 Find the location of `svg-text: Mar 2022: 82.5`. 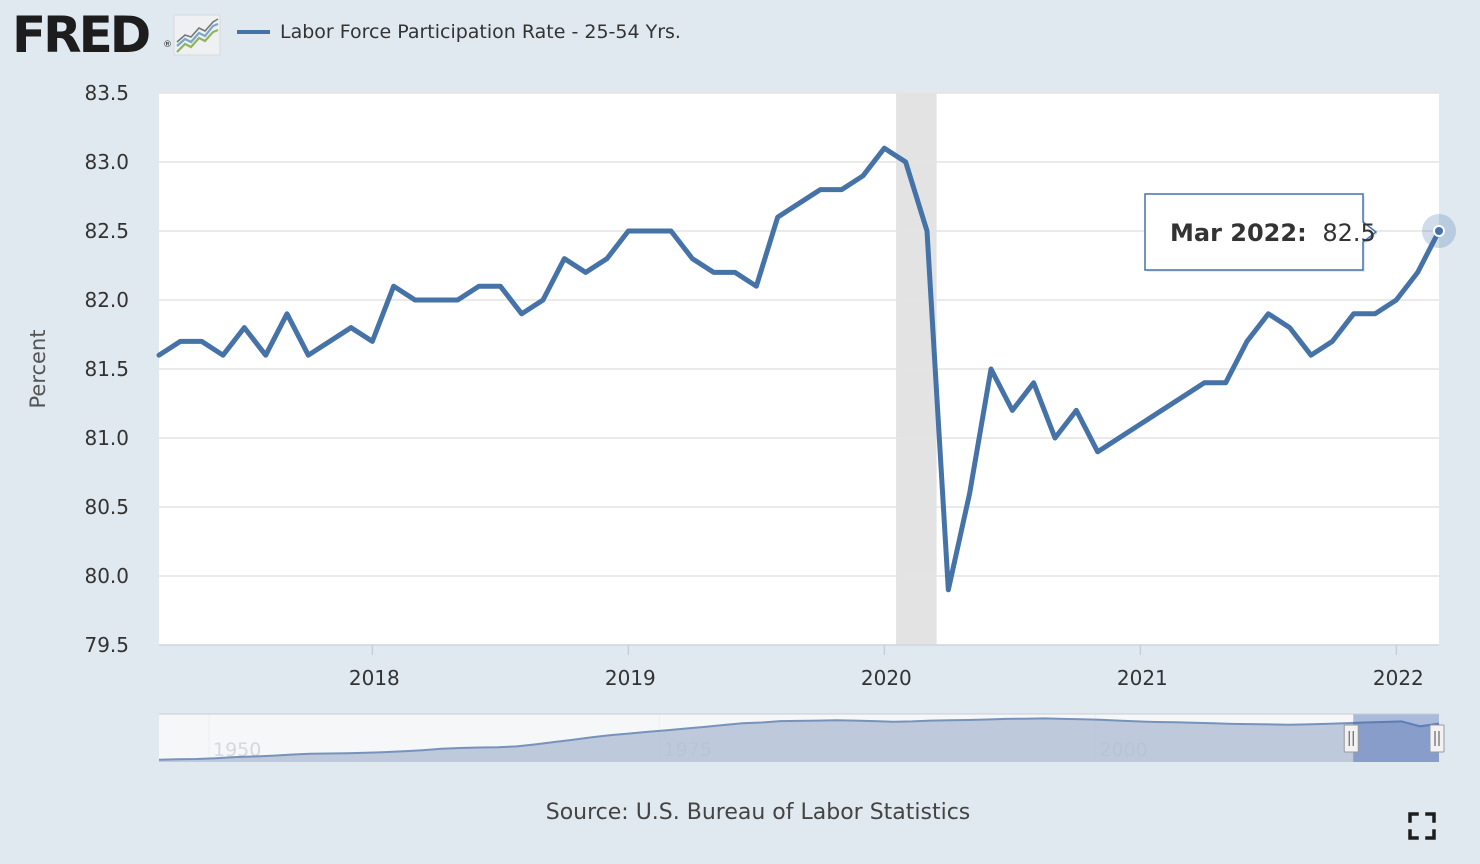

svg-text: Mar 2022: 82.5 is located at coordinates (1273, 233).